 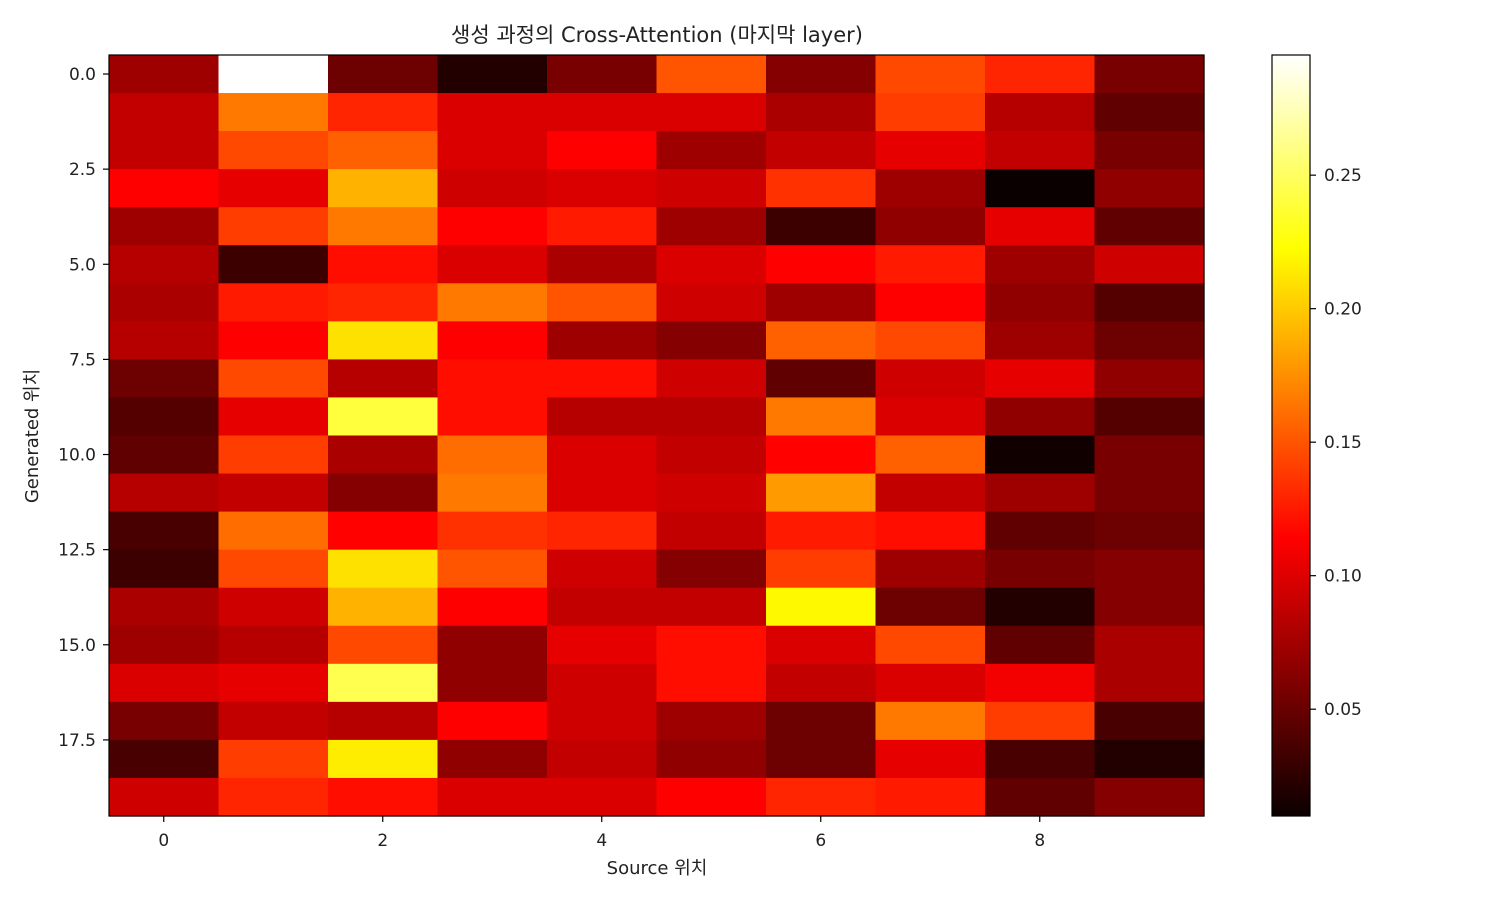 I want to click on x-tick-label: 8, so click(x=1039, y=841).